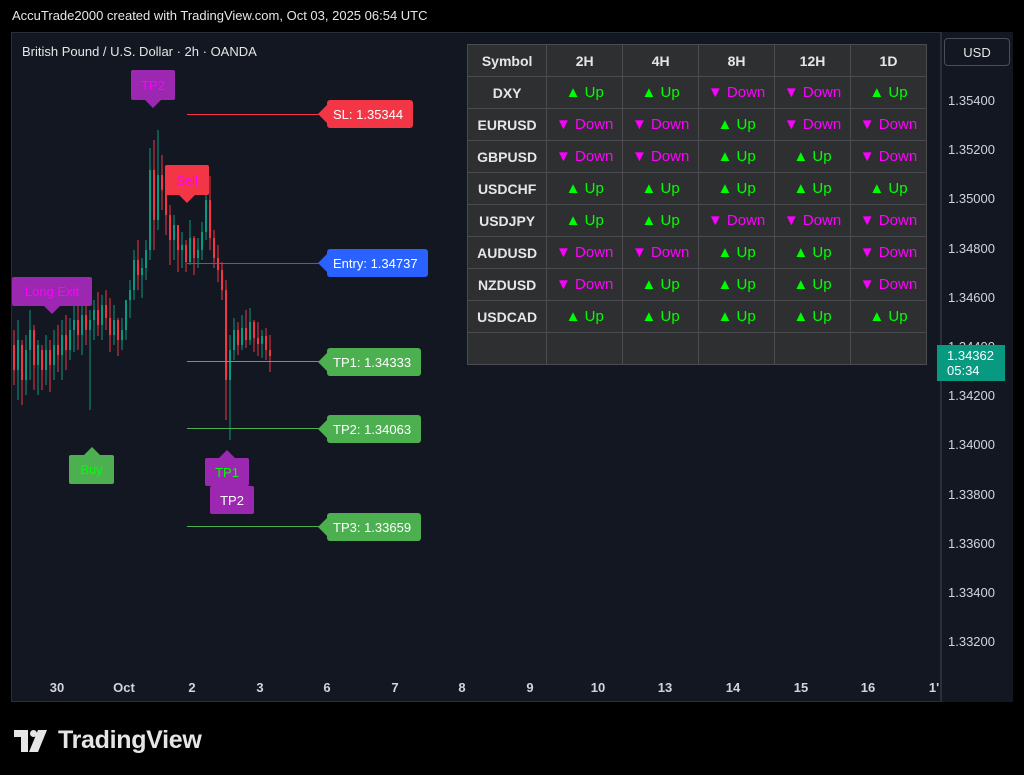  What do you see at coordinates (124, 687) in the screenshot?
I see `time-tick-label: Oct` at bounding box center [124, 687].